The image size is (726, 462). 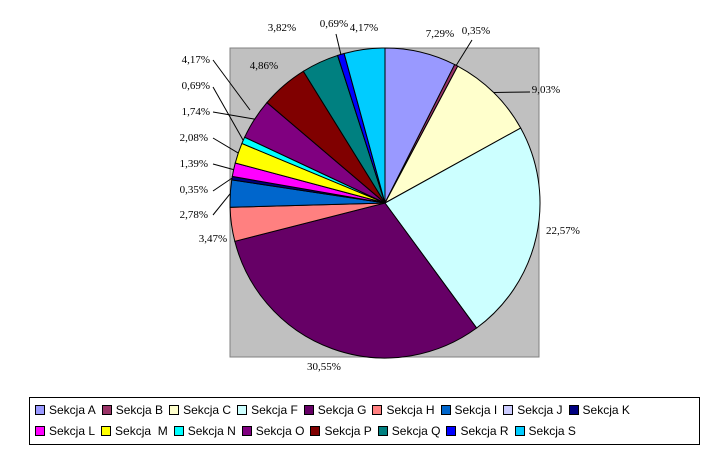 I want to click on legend-item-17: Sekcja S, so click(x=545, y=431).